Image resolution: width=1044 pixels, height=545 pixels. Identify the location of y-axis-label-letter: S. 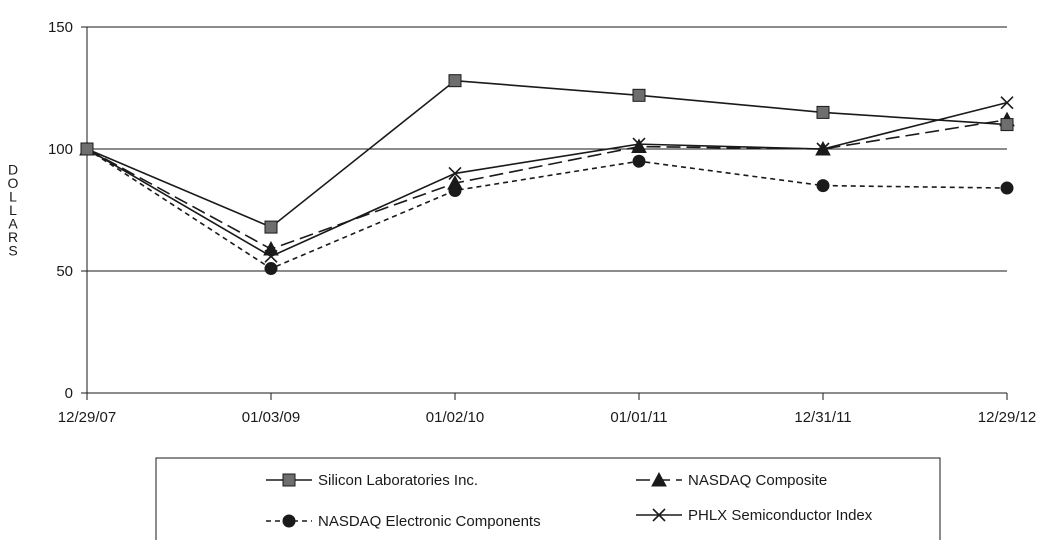
(12, 251).